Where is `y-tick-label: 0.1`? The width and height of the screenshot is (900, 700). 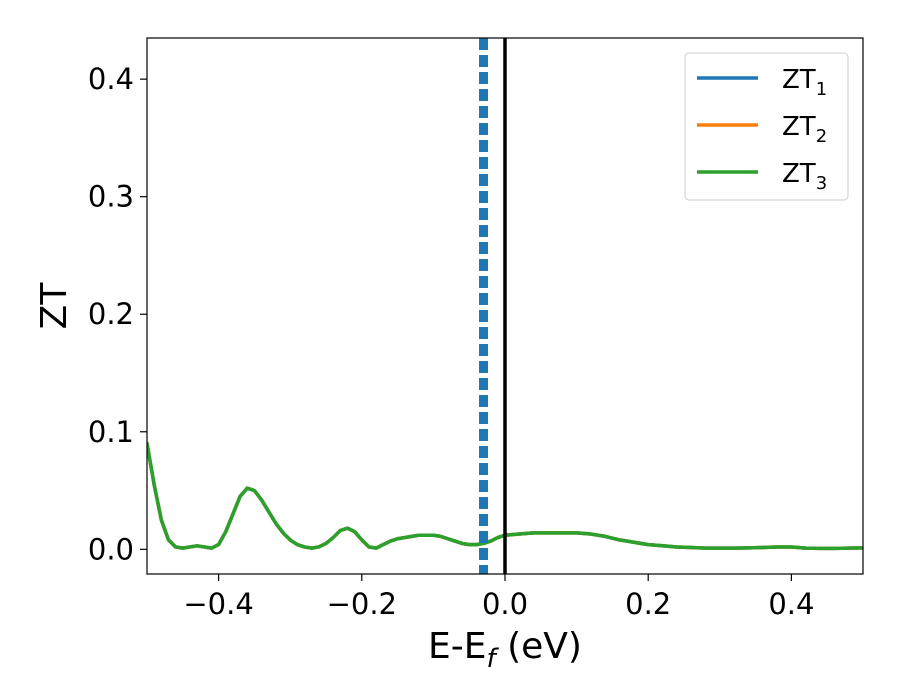 y-tick-label: 0.1 is located at coordinates (111, 432).